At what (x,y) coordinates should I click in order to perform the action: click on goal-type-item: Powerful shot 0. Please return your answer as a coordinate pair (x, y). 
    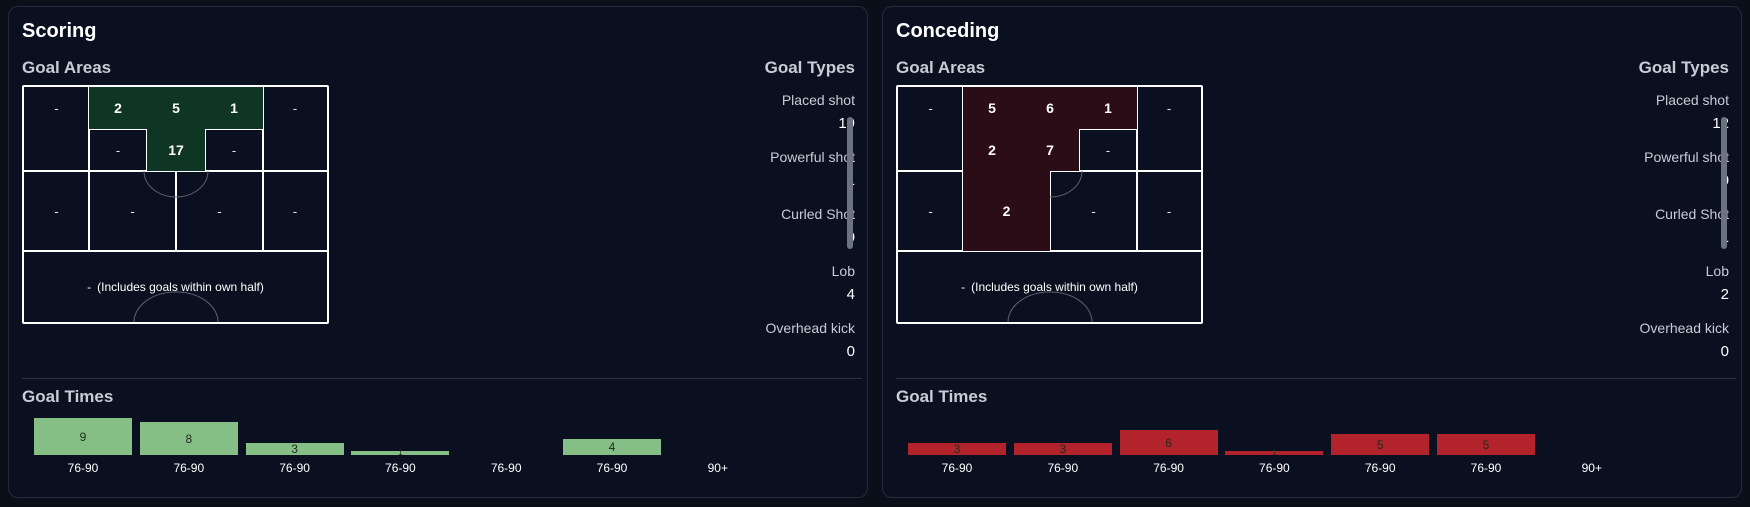
    Looking at the image, I should click on (1659, 176).